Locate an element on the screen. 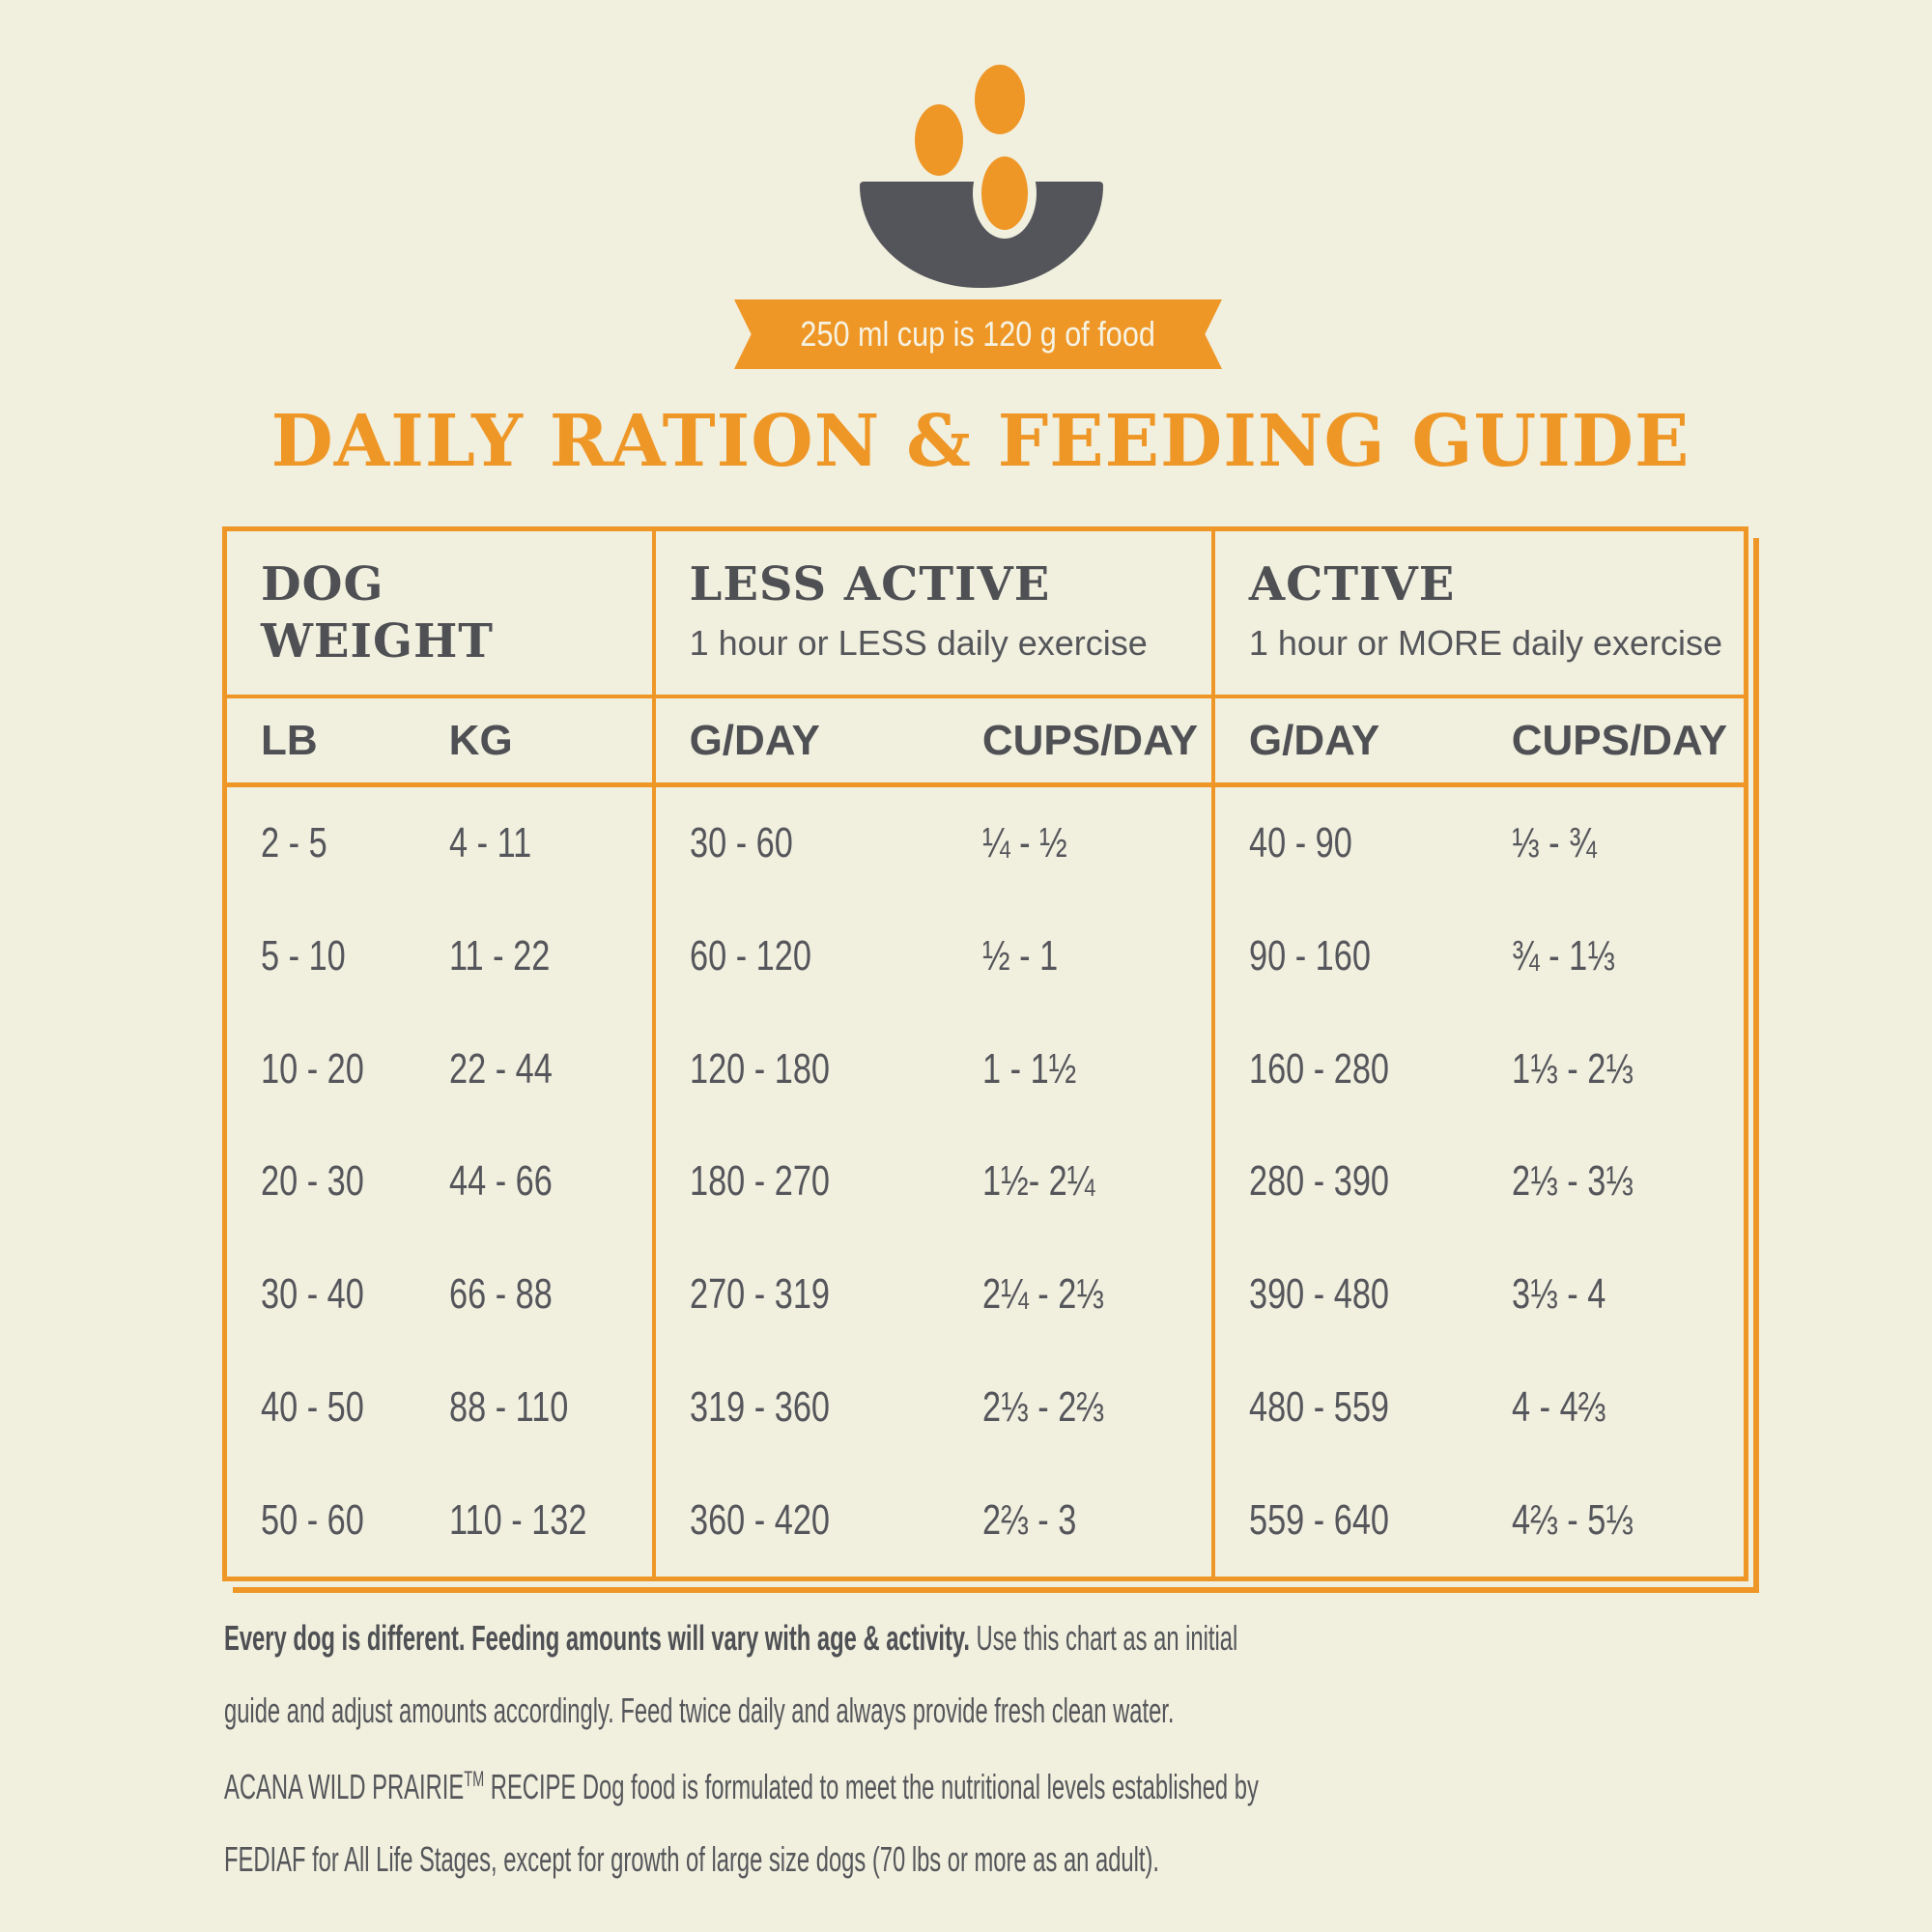 The image size is (1932, 1932). cell-value: 66 - 88 is located at coordinates (500, 1294).